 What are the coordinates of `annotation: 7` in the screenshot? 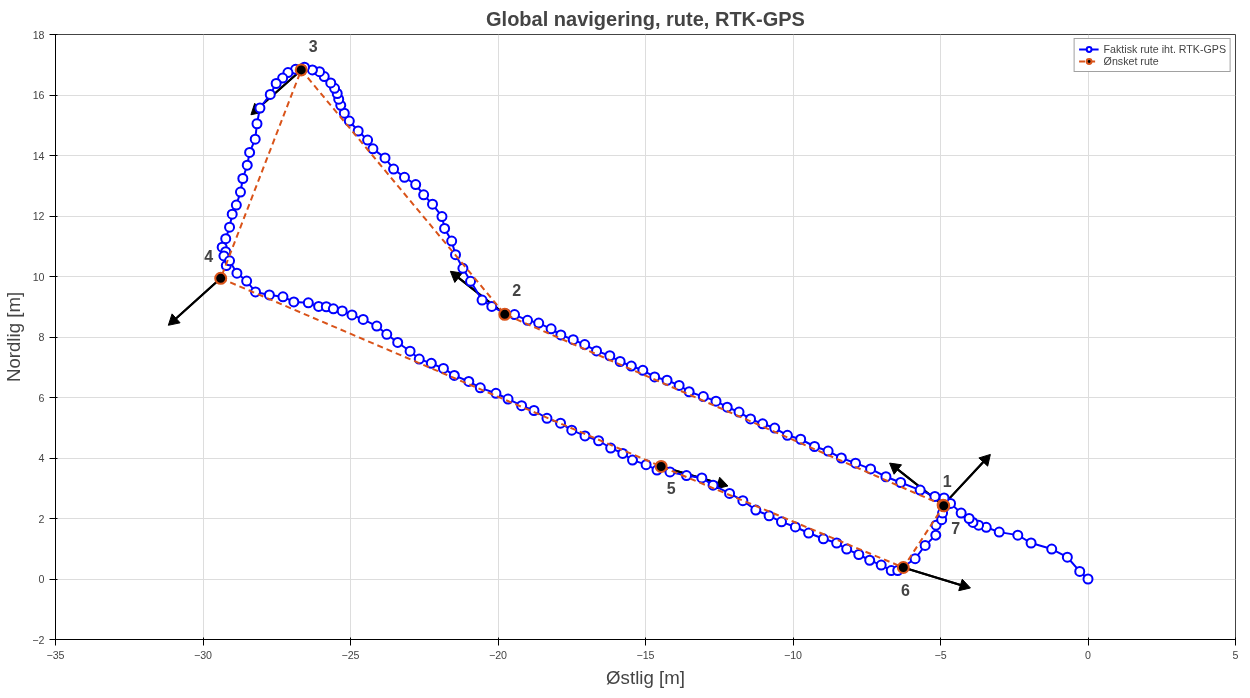 It's located at (956, 528).